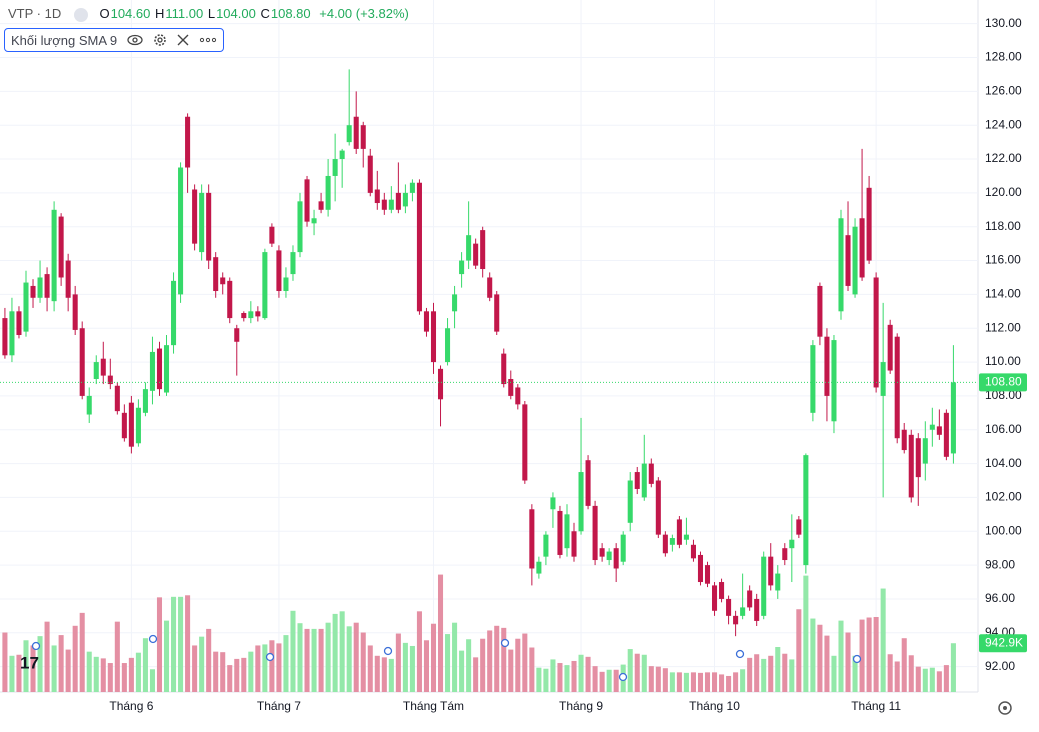  What do you see at coordinates (1003, 530) in the screenshot?
I see `y-tick-label: 100.00` at bounding box center [1003, 530].